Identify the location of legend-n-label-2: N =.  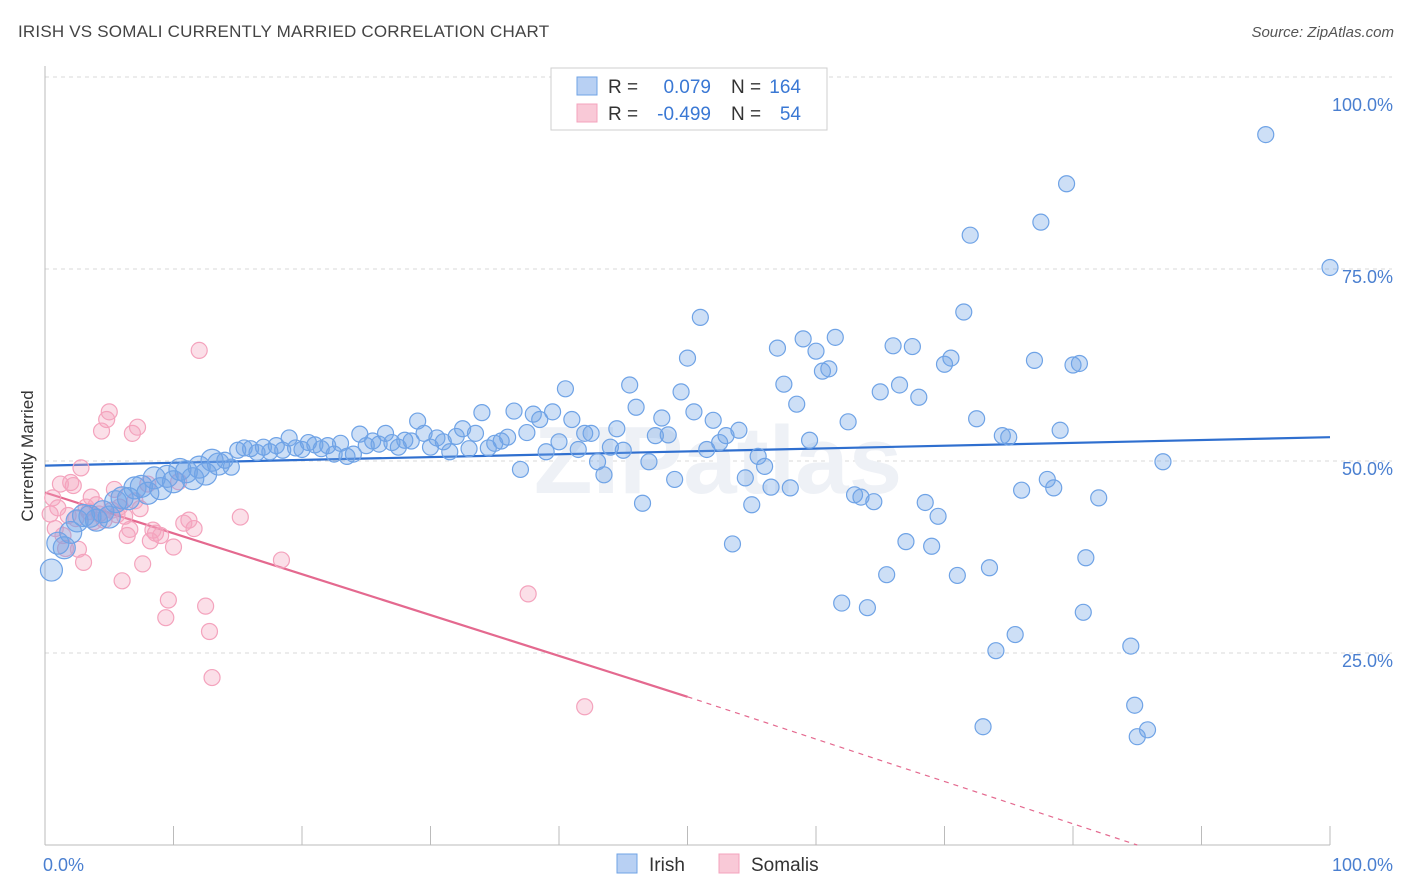
(746, 114).